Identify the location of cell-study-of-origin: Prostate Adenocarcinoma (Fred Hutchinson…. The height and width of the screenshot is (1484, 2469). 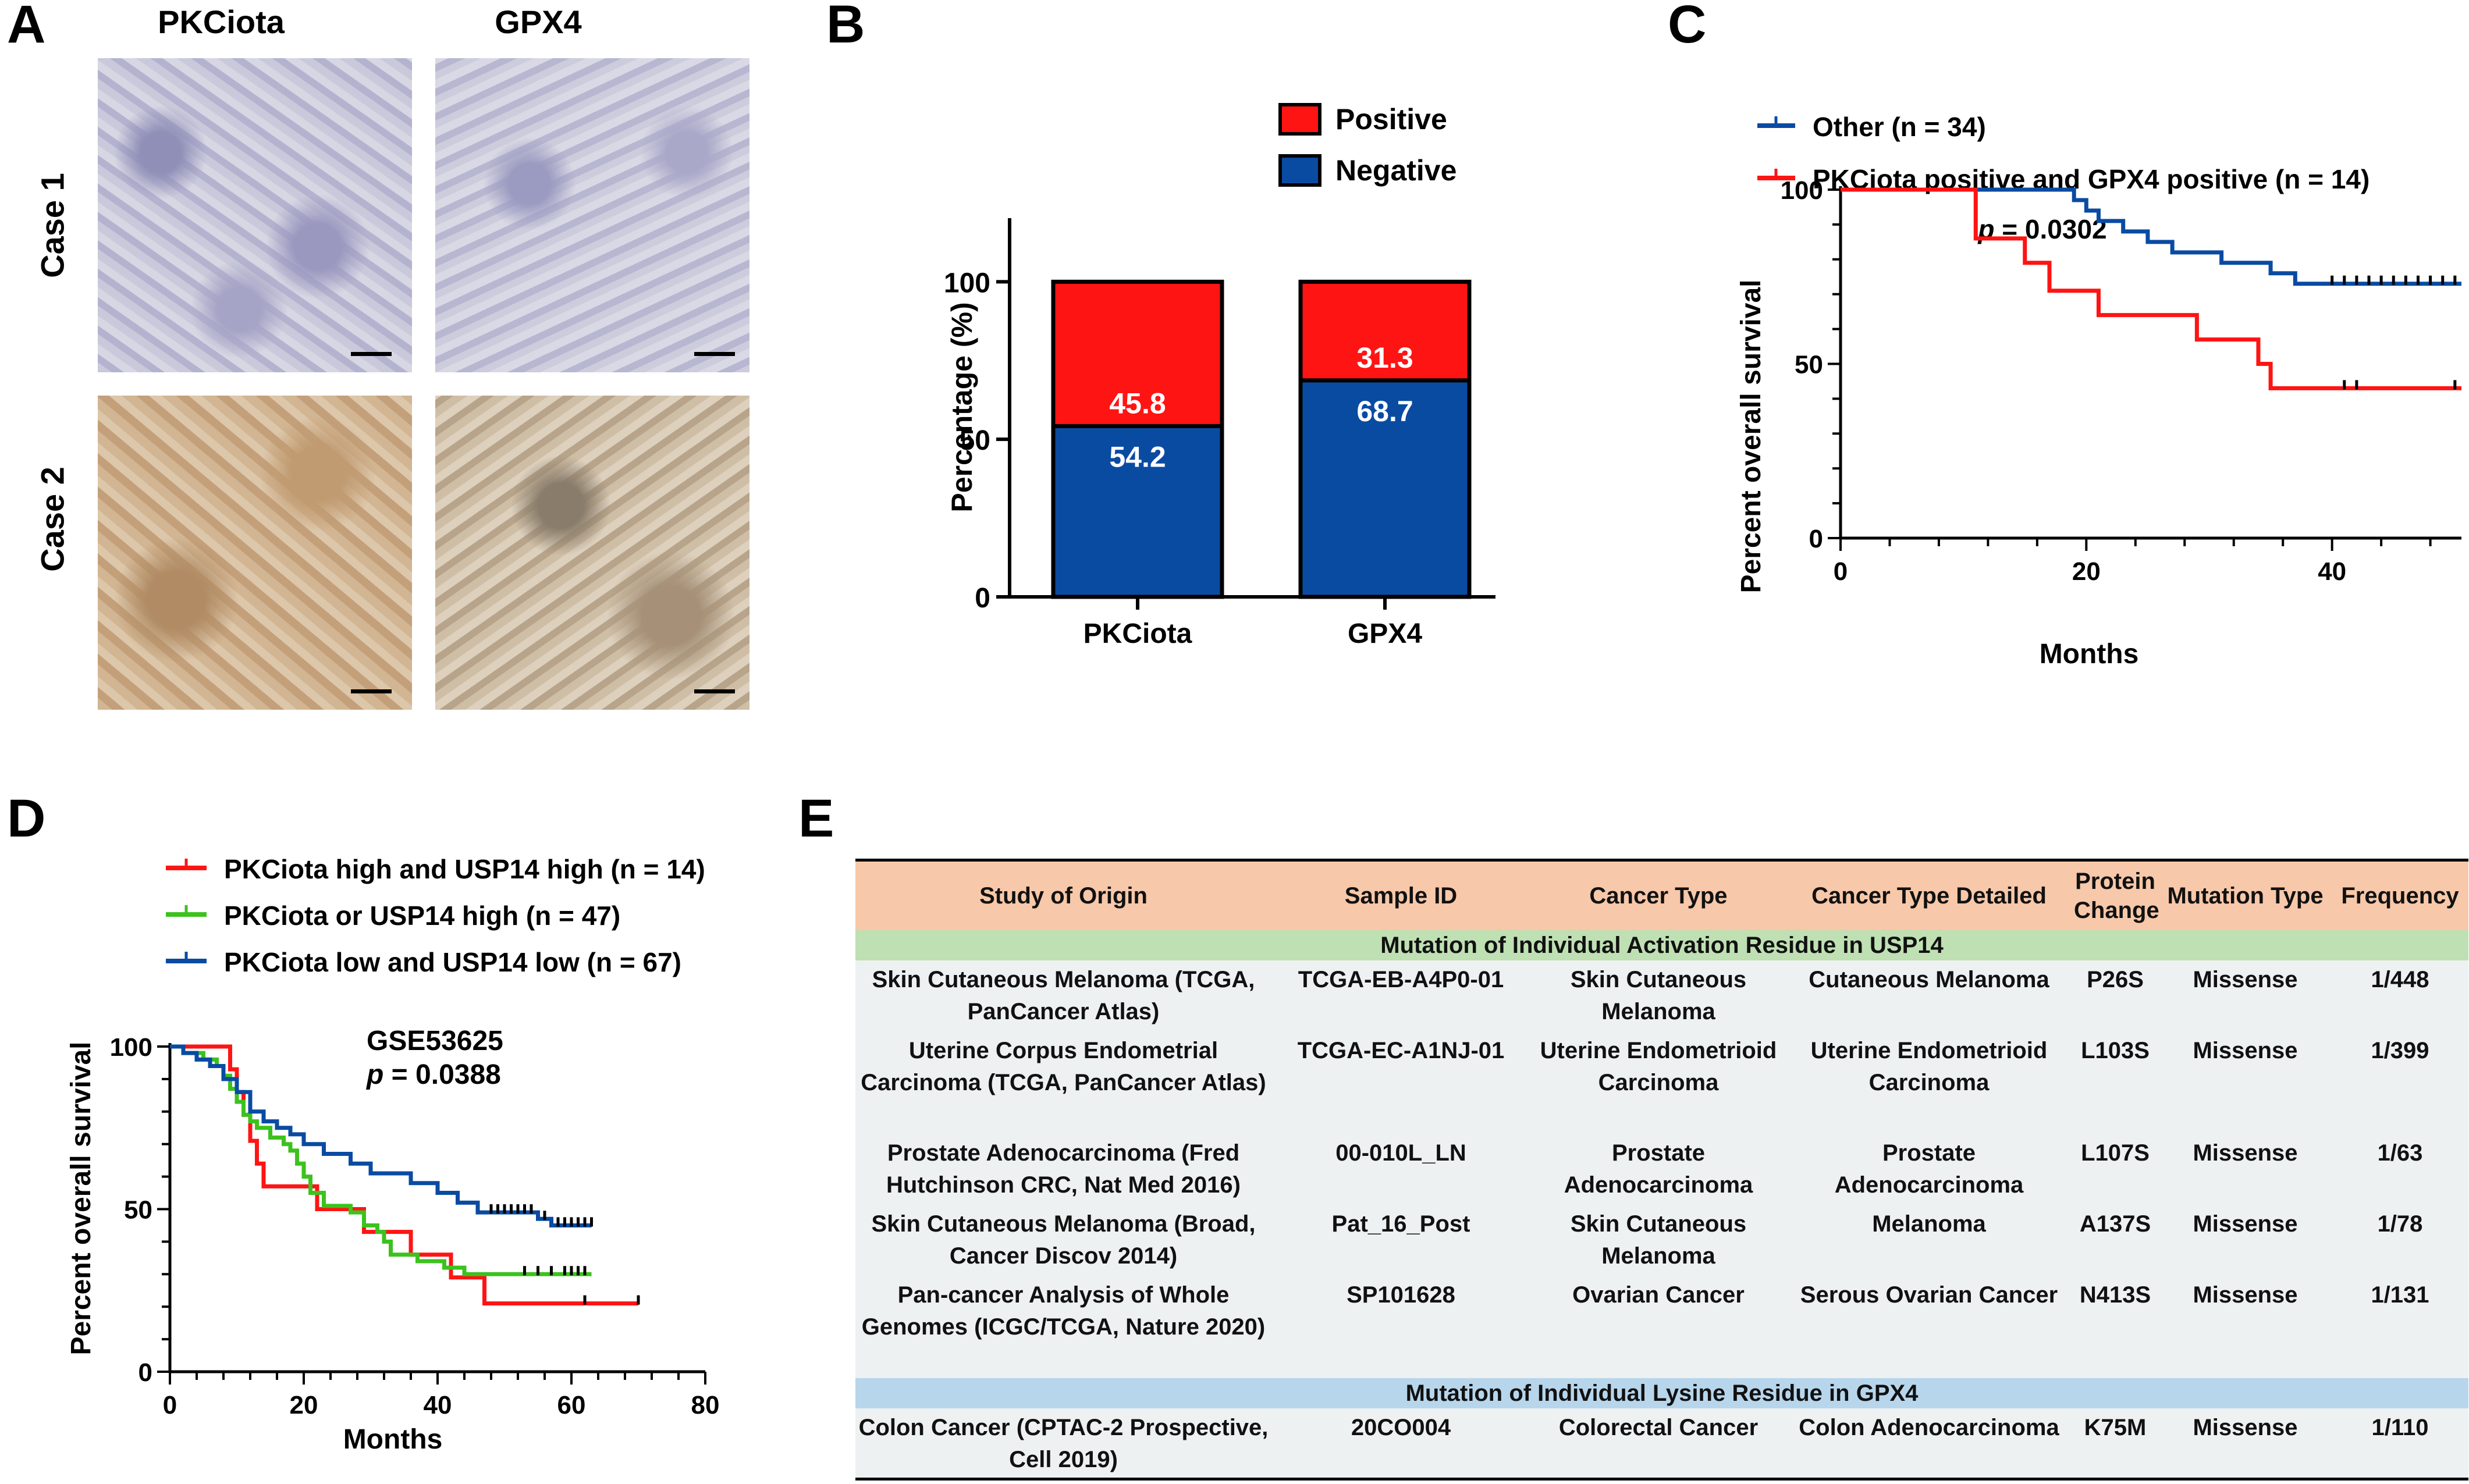
(1063, 1169).